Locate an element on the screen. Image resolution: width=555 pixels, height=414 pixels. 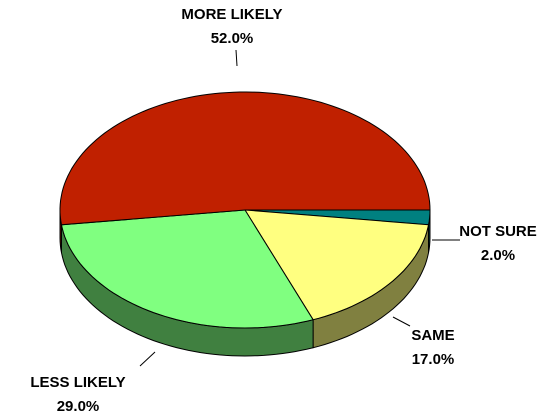
slice-label: SAME is located at coordinates (432, 335).